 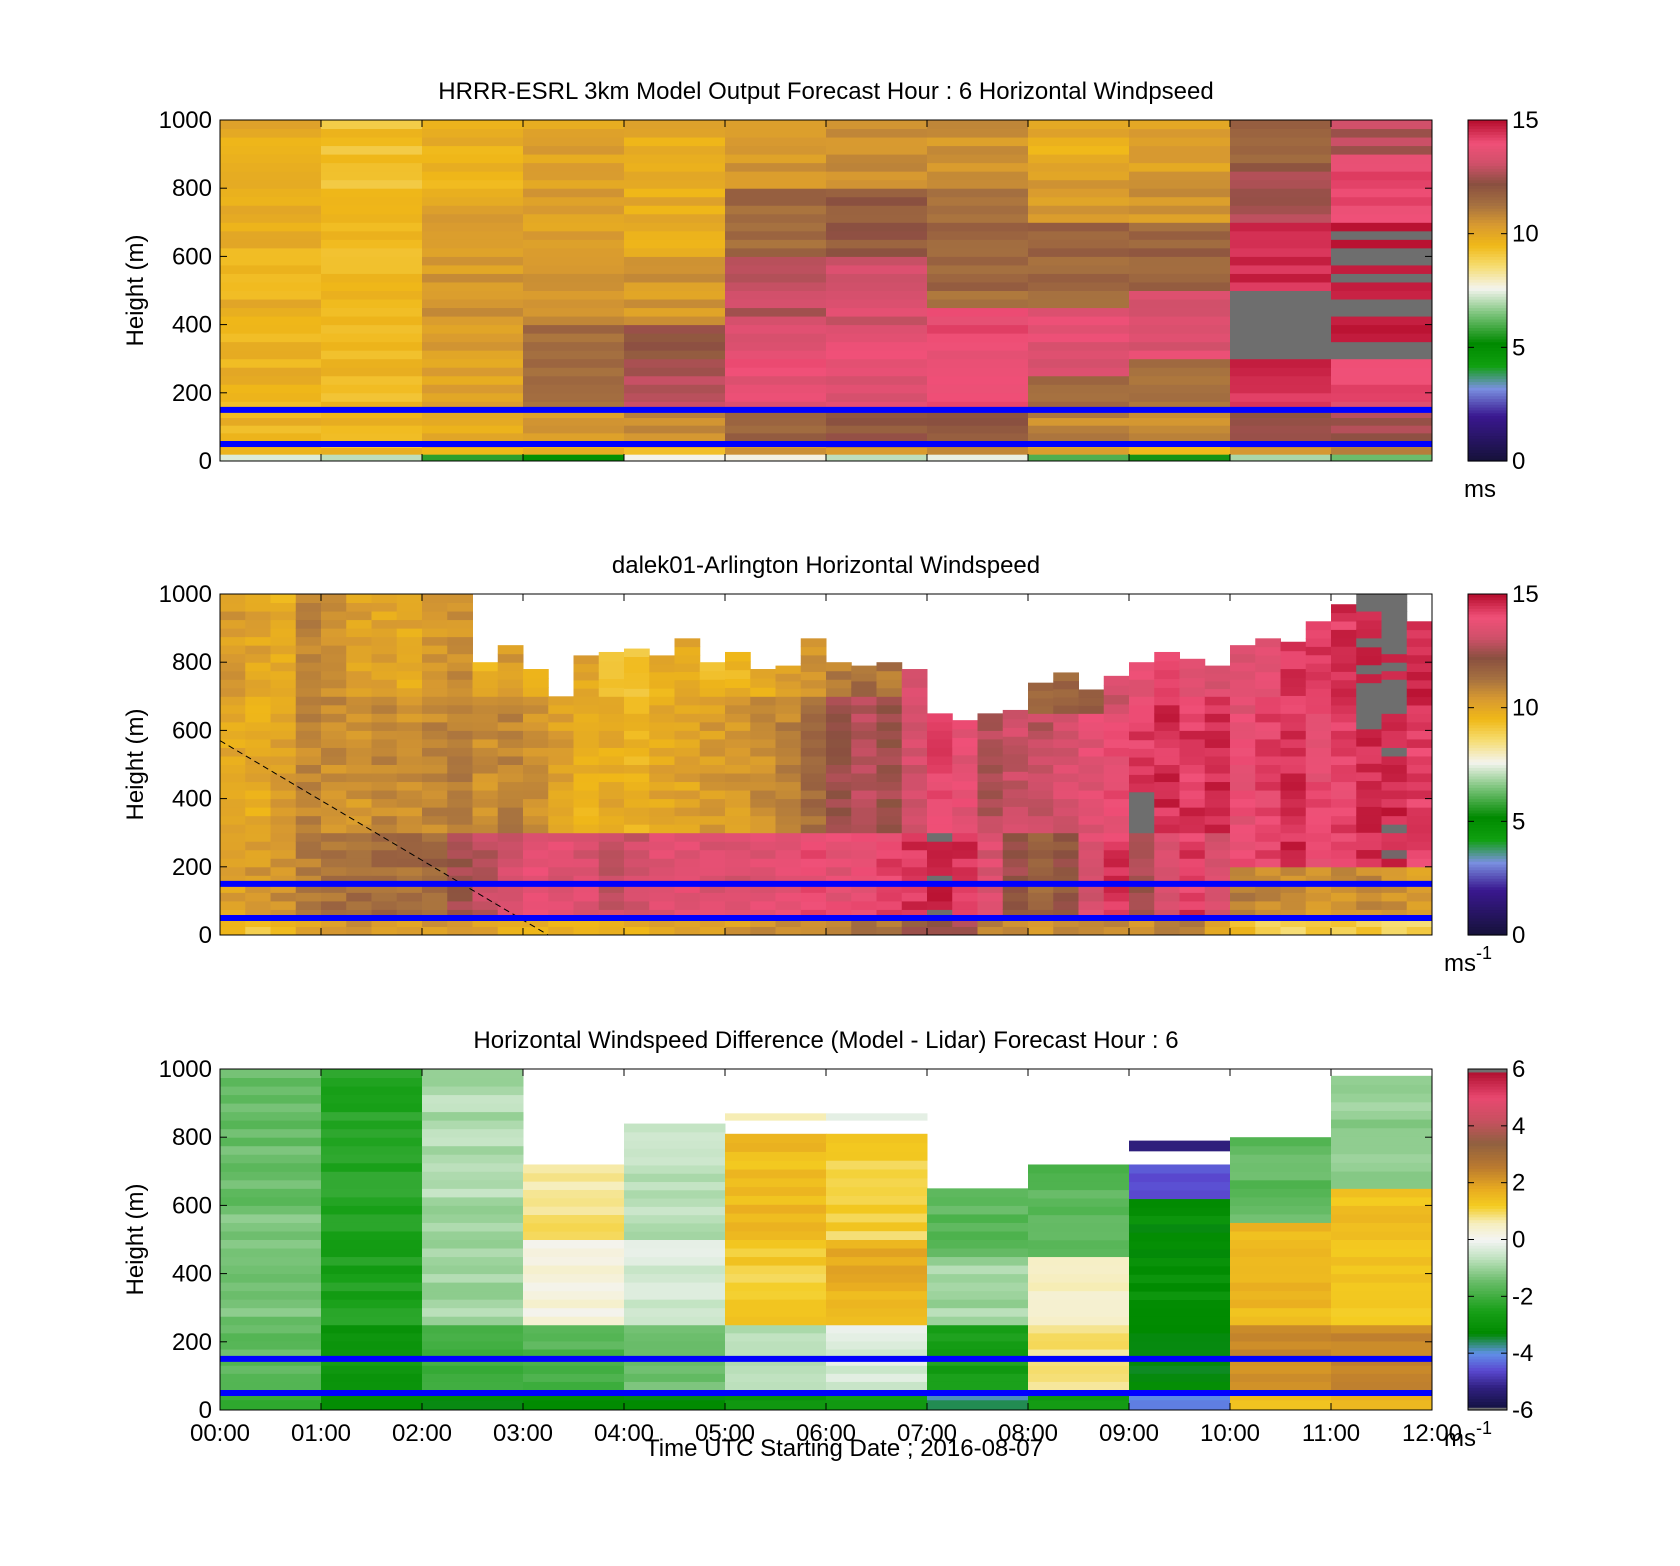 What do you see at coordinates (422, 1433) in the screenshot?
I see `x-tick-label: 02:00` at bounding box center [422, 1433].